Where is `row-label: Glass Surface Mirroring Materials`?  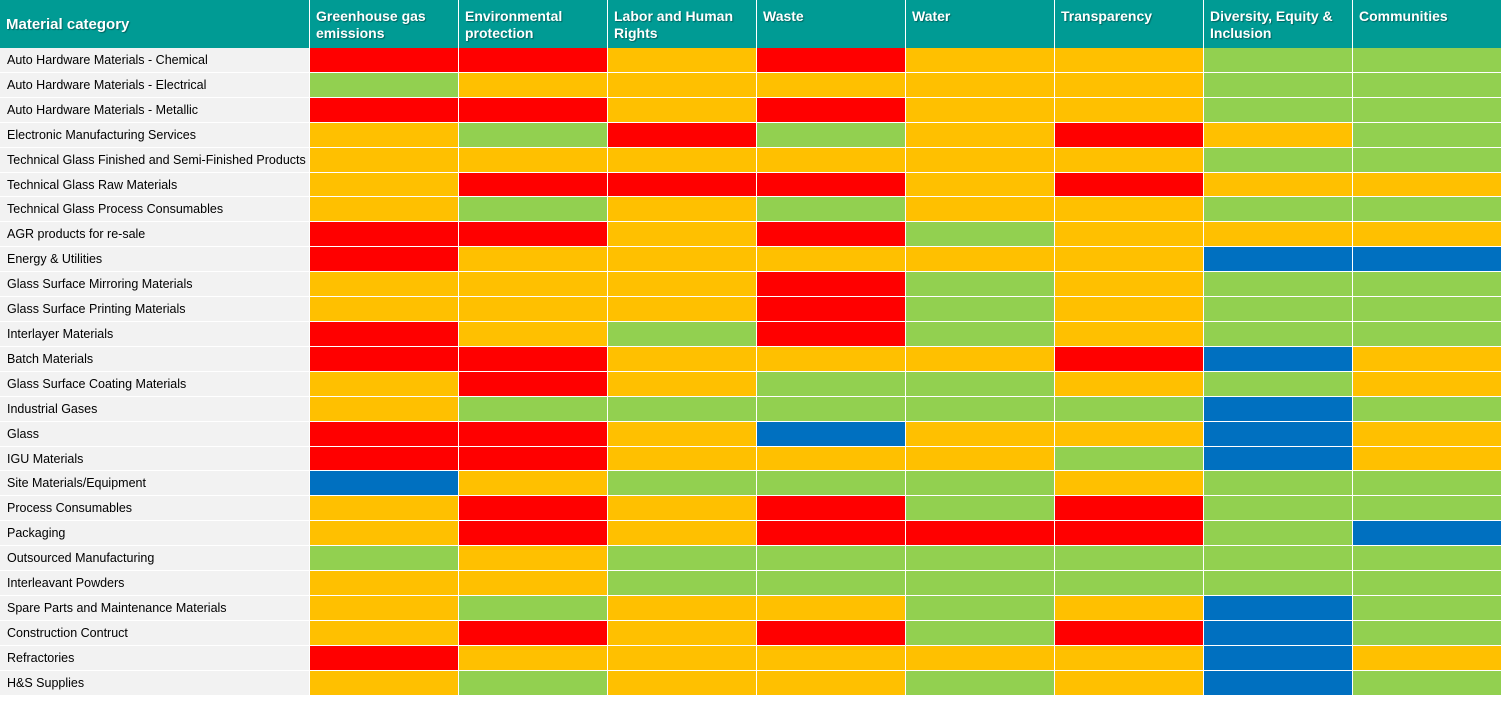 row-label: Glass Surface Mirroring Materials is located at coordinates (155, 285).